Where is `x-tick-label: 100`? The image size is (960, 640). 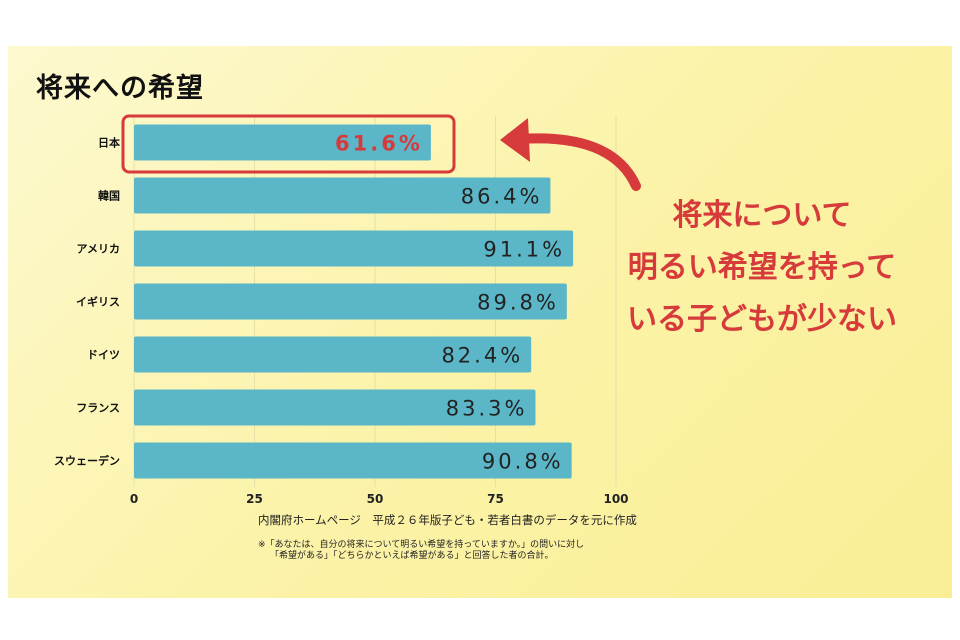
x-tick-label: 100 is located at coordinates (615, 499).